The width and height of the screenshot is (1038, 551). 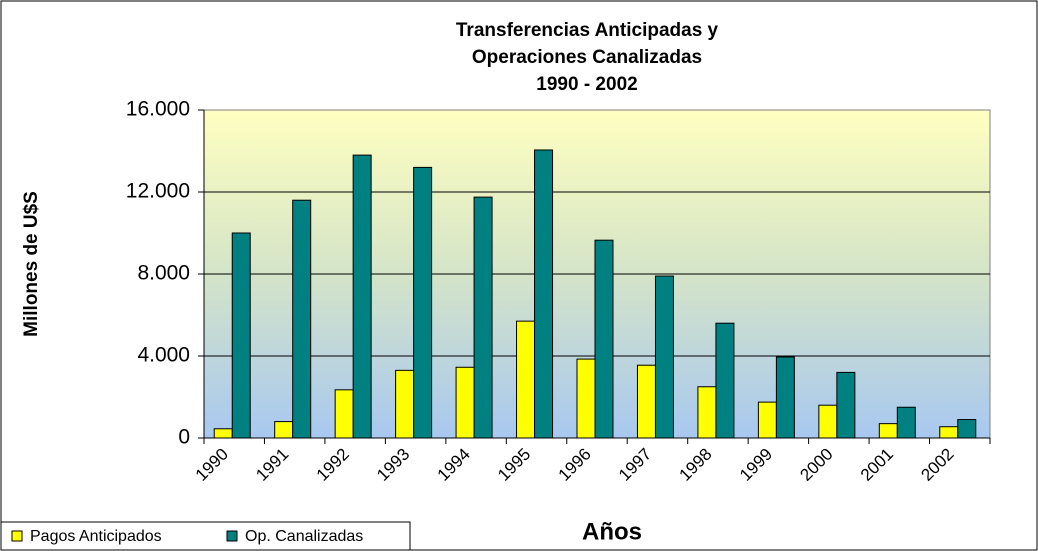 What do you see at coordinates (163, 273) in the screenshot?
I see `y-tick-label: 8.000` at bounding box center [163, 273].